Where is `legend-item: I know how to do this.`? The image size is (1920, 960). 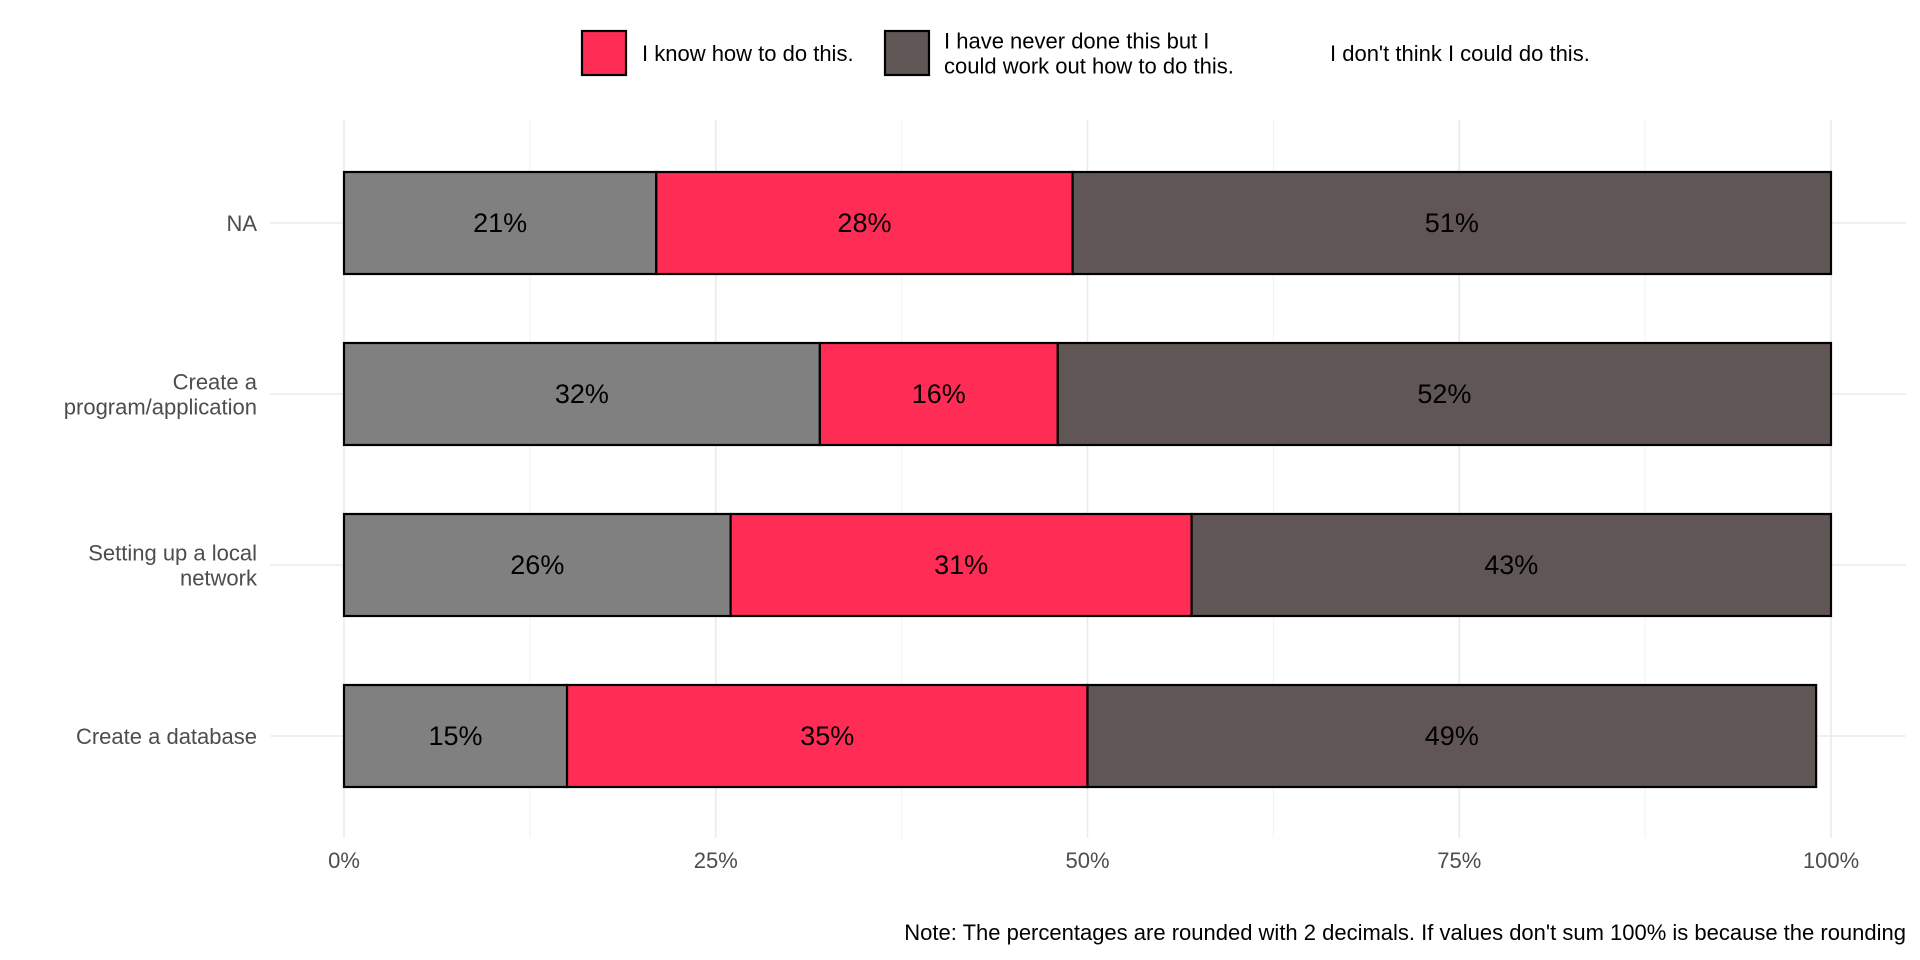
legend-item: I know how to do this. is located at coordinates (717, 53).